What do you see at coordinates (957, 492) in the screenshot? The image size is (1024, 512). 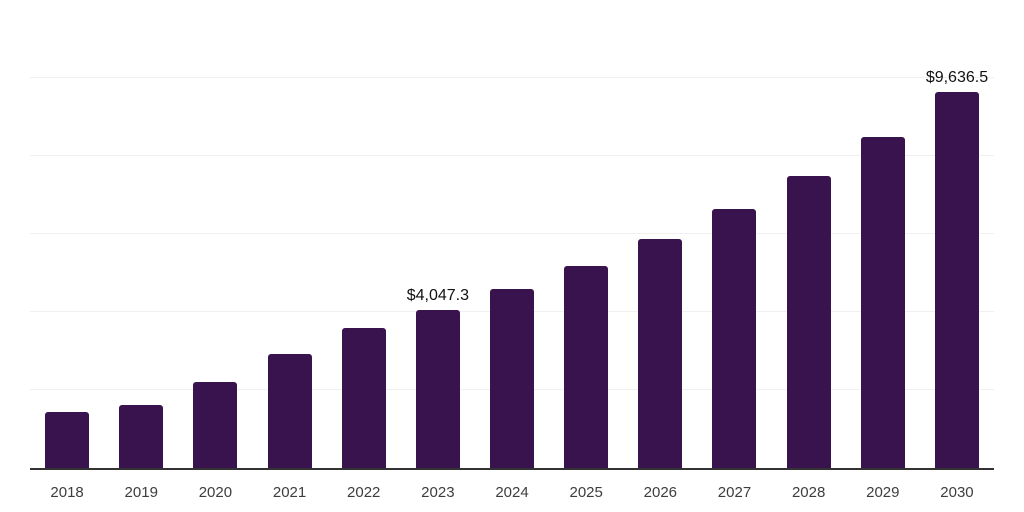 I see `x-tick-label-2030: 2030` at bounding box center [957, 492].